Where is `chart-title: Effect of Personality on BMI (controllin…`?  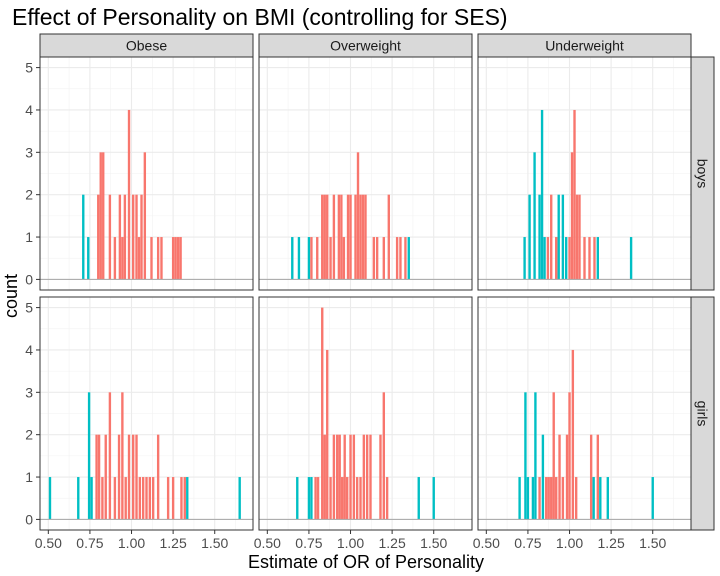
chart-title: Effect of Personality on BMI (controllin… is located at coordinates (260, 17).